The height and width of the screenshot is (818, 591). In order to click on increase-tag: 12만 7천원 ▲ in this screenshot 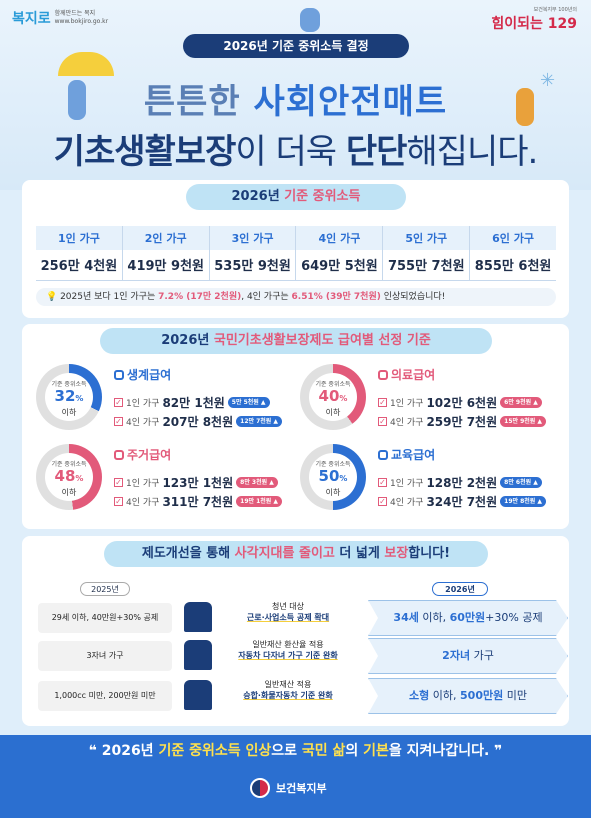, I will do `click(259, 421)`.